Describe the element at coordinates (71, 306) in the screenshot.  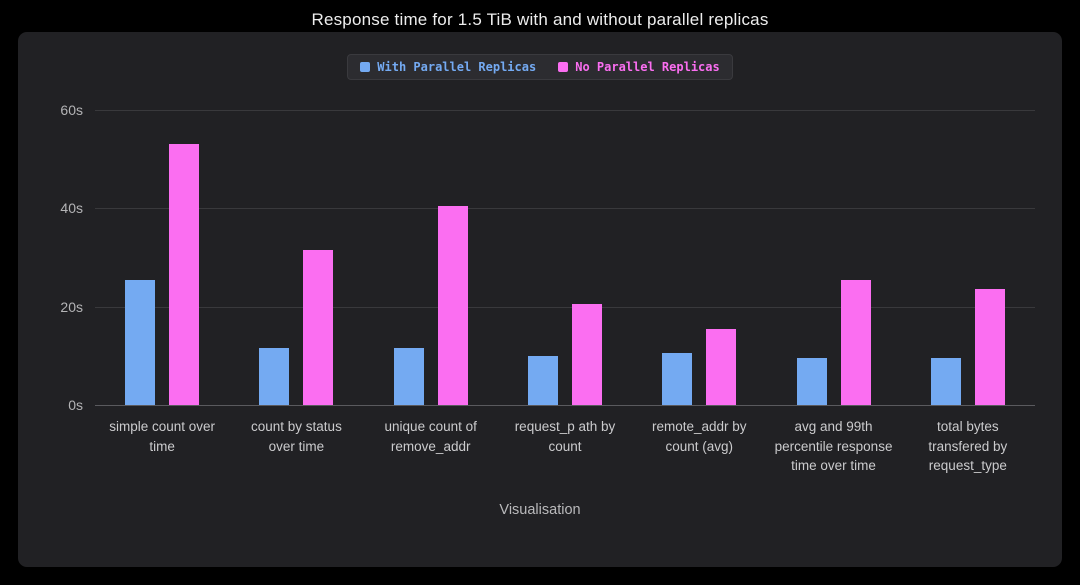
I see `y-tick-label-20: 20s` at that location.